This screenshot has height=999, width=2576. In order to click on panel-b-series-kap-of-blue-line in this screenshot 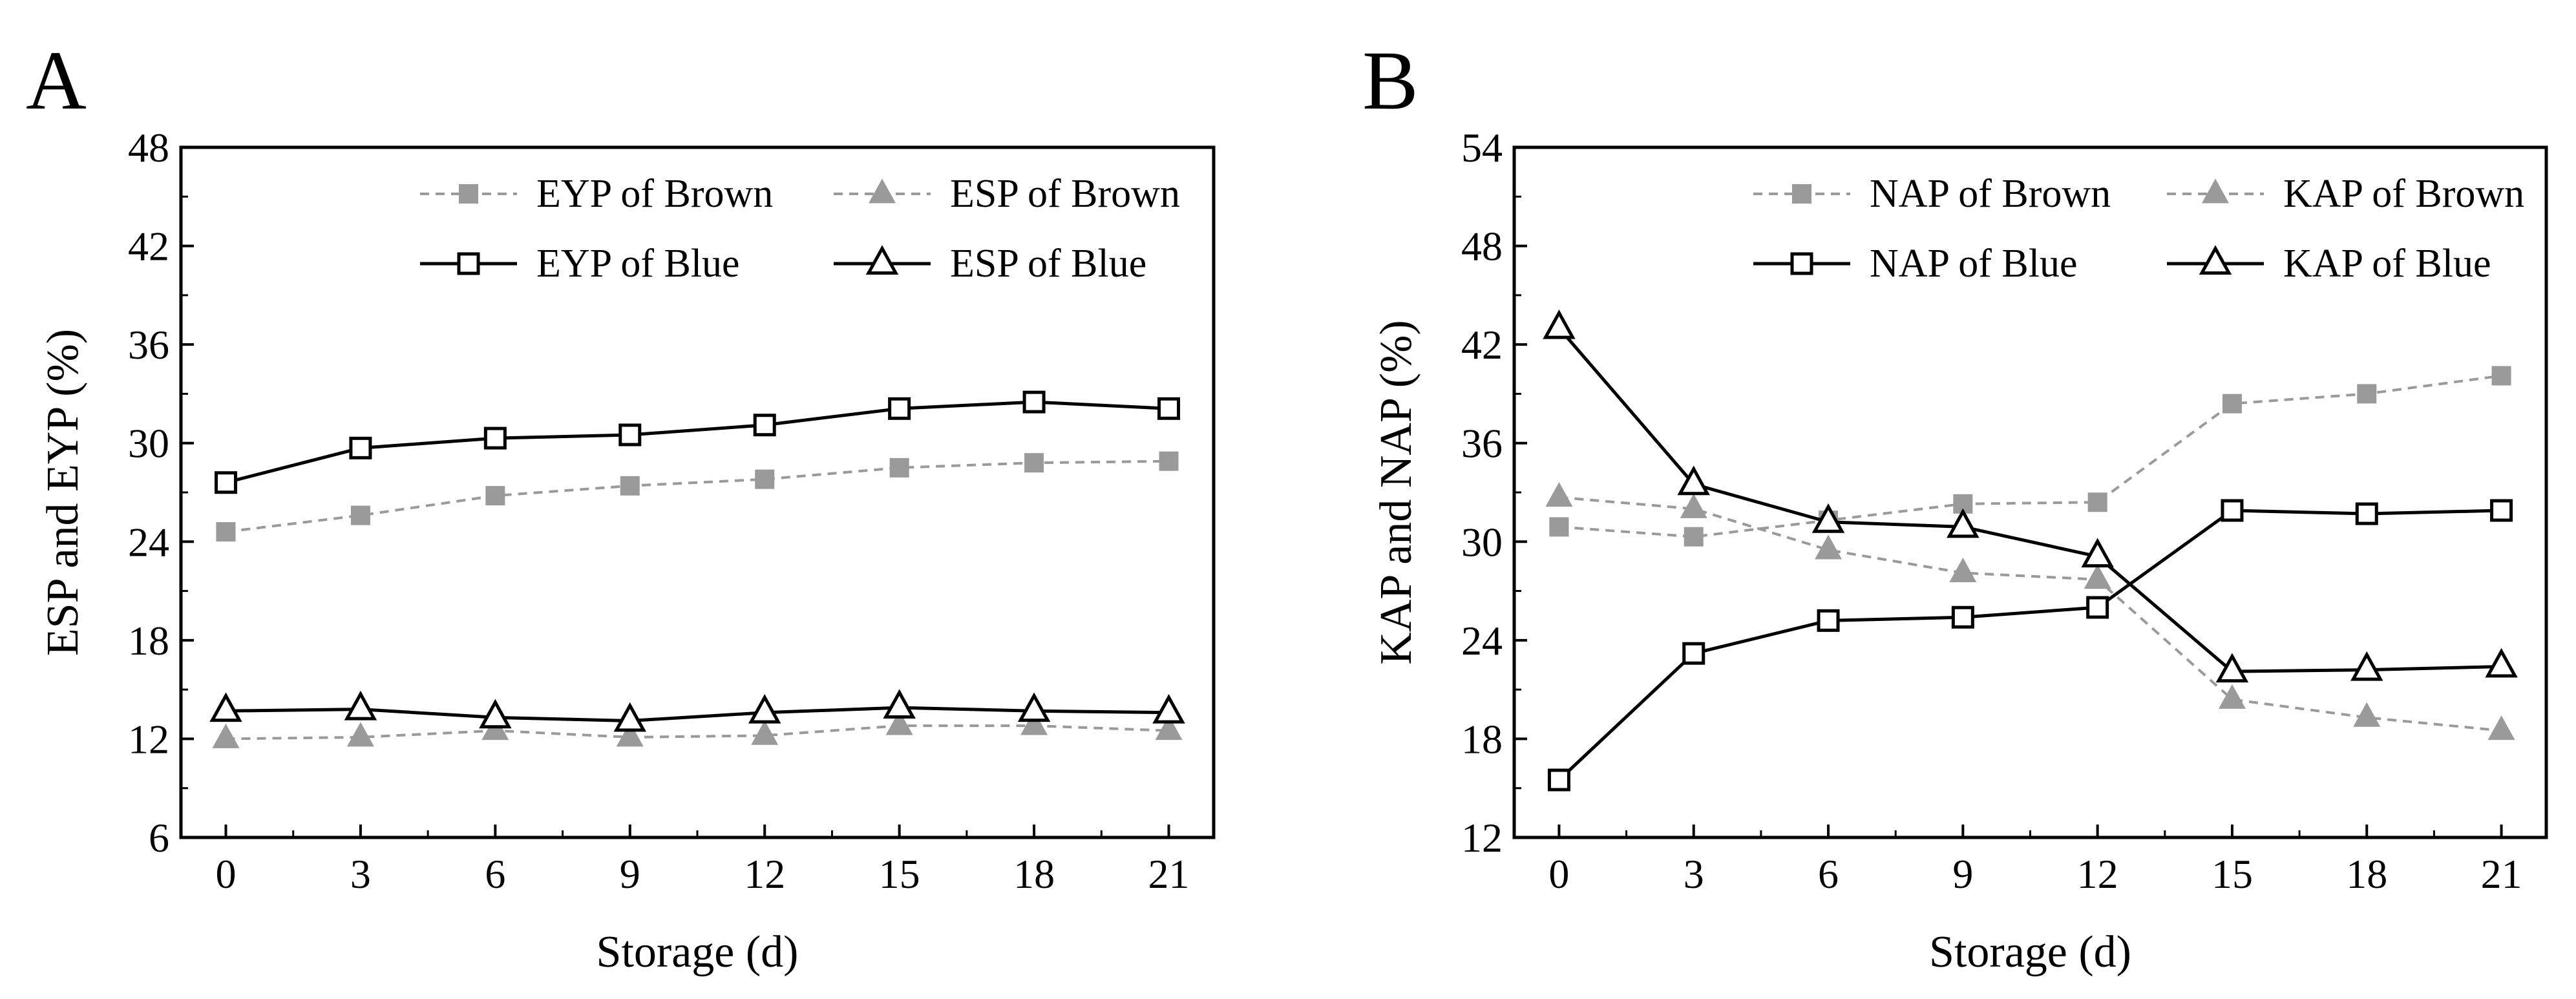, I will do `click(2029, 500)`.